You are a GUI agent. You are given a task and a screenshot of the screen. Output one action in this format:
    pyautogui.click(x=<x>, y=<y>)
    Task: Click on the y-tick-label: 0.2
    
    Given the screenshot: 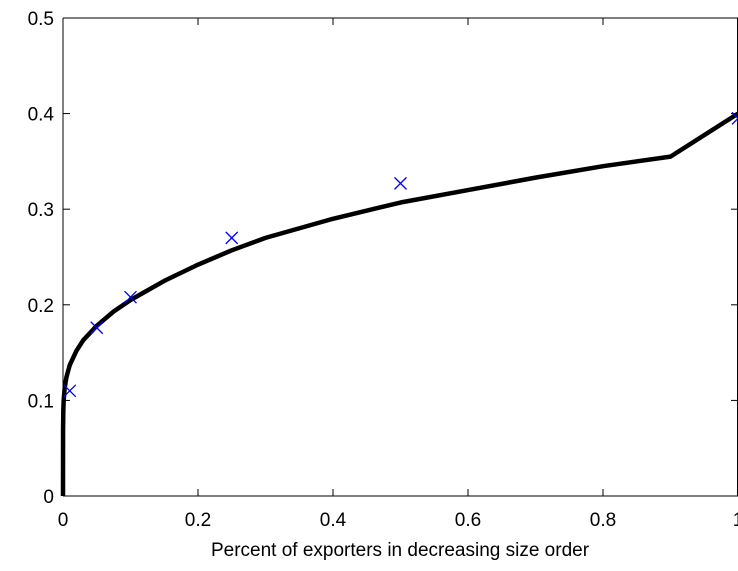 What is the action you would take?
    pyautogui.click(x=41, y=306)
    